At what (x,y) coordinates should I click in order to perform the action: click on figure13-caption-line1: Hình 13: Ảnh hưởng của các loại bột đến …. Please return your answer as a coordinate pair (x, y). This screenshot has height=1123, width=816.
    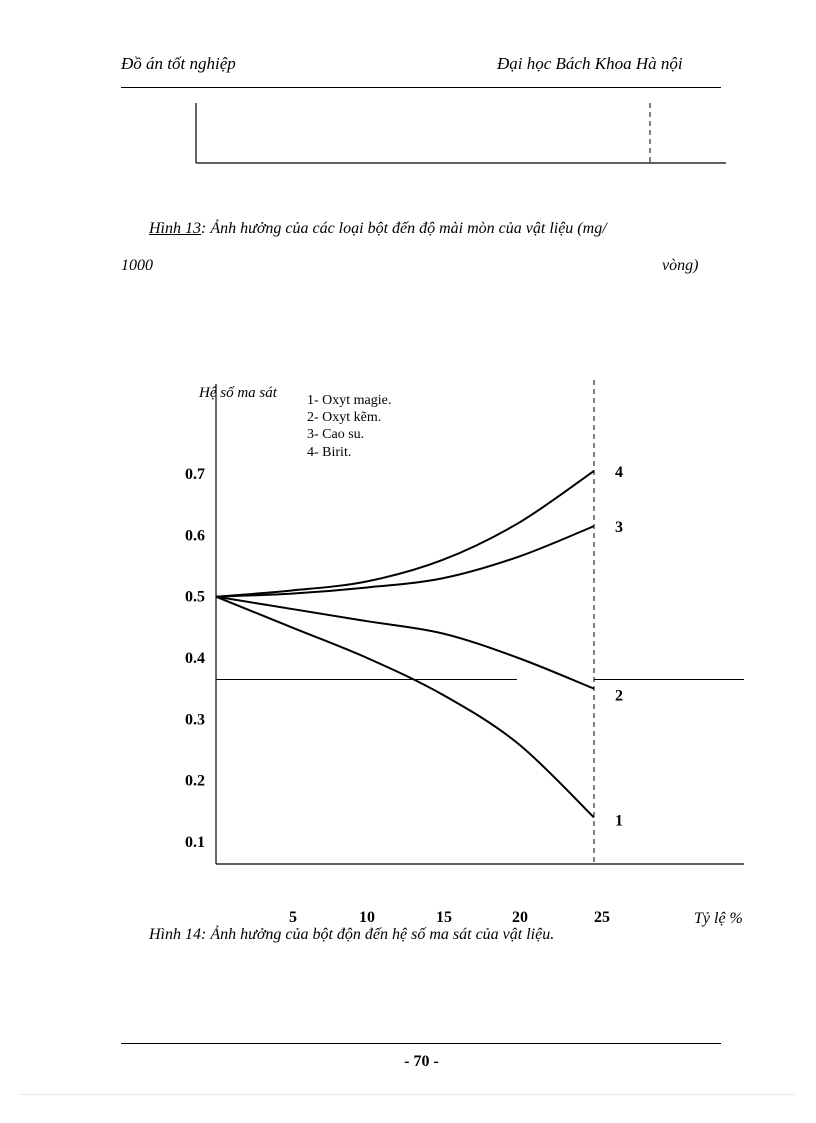
    Looking at the image, I should click on (378, 229).